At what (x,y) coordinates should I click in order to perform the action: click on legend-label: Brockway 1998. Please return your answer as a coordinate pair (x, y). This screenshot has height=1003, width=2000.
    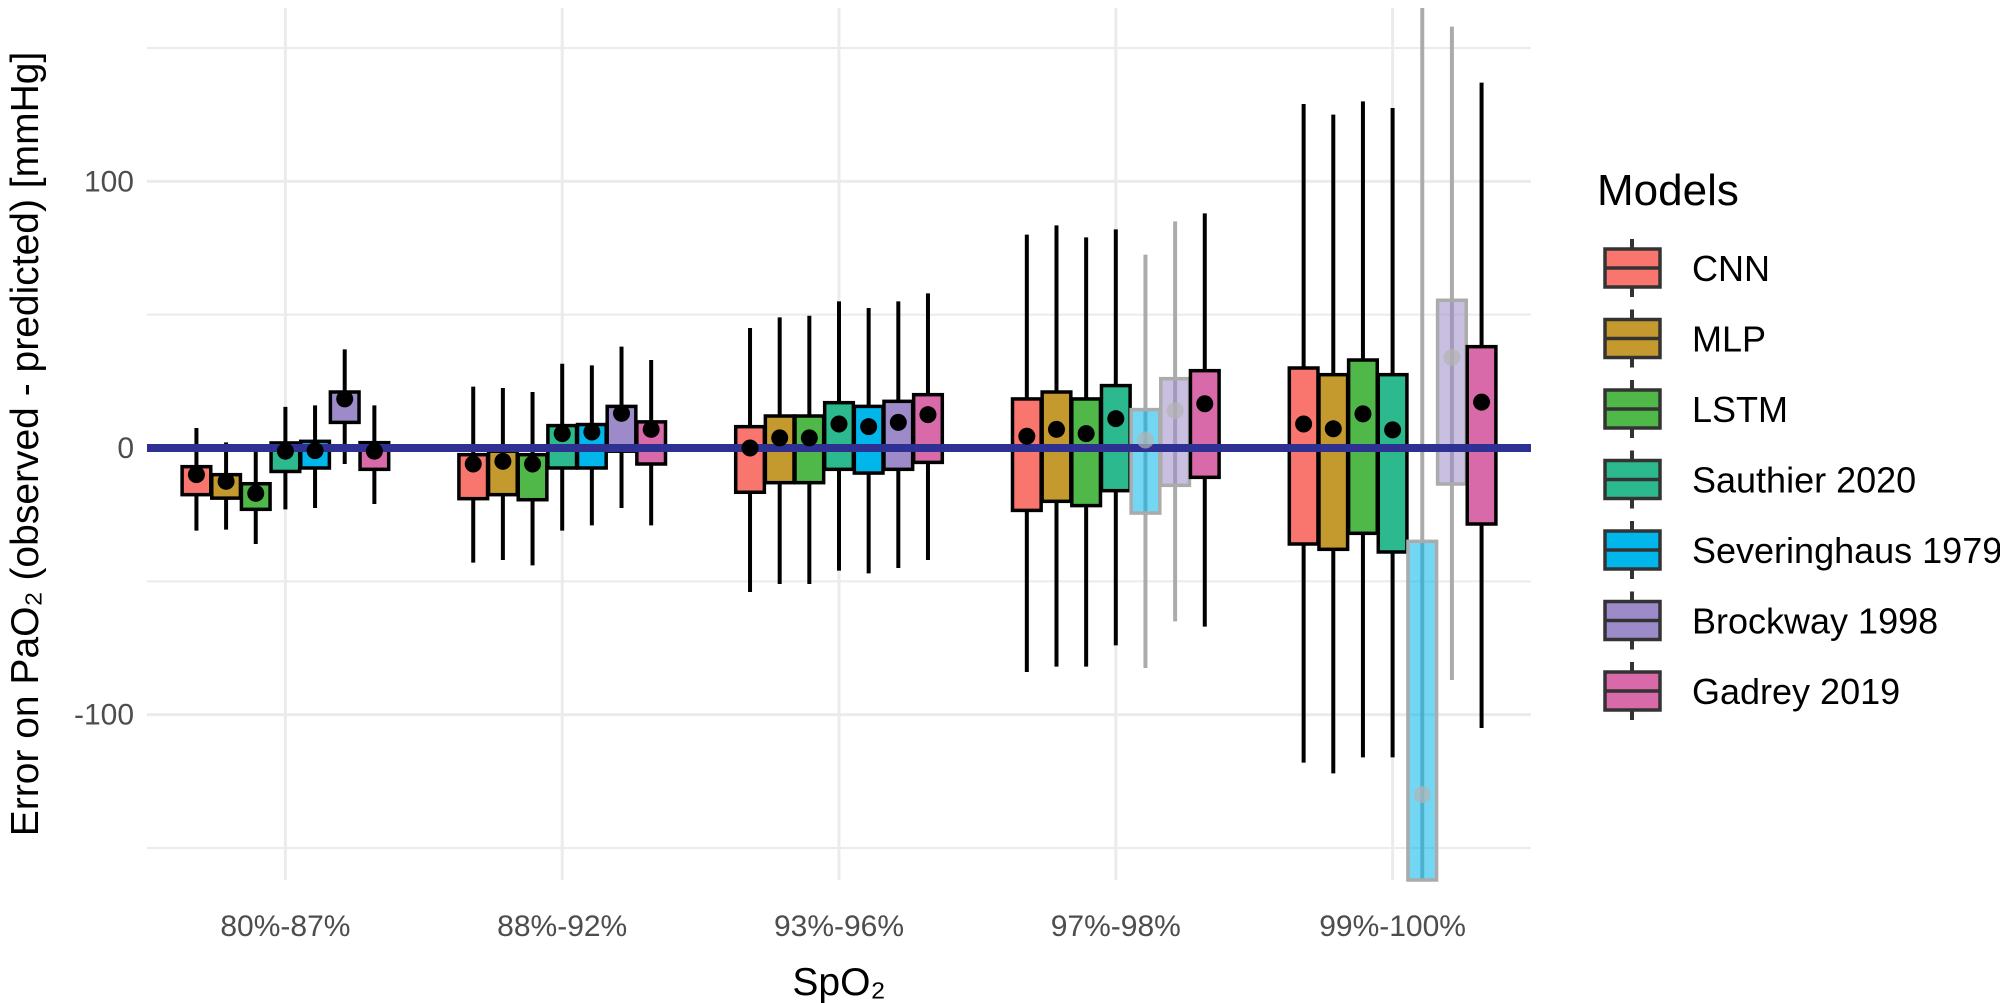
    Looking at the image, I should click on (1815, 621).